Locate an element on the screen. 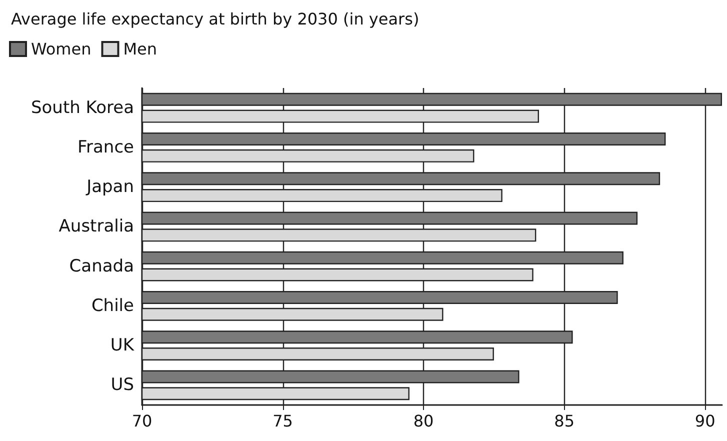  legend-label: Women is located at coordinates (61, 49).